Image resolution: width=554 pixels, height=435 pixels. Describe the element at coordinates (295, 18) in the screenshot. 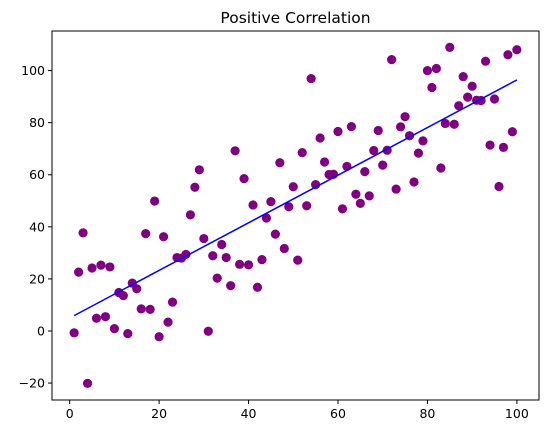

I see `chart-title: Positive Correlation` at that location.